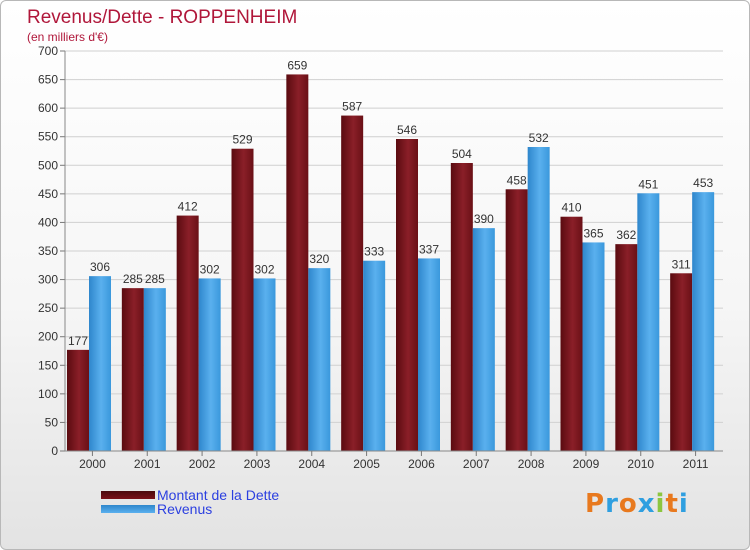  Describe the element at coordinates (628, 504) in the screenshot. I see `logo-letter: o` at that location.